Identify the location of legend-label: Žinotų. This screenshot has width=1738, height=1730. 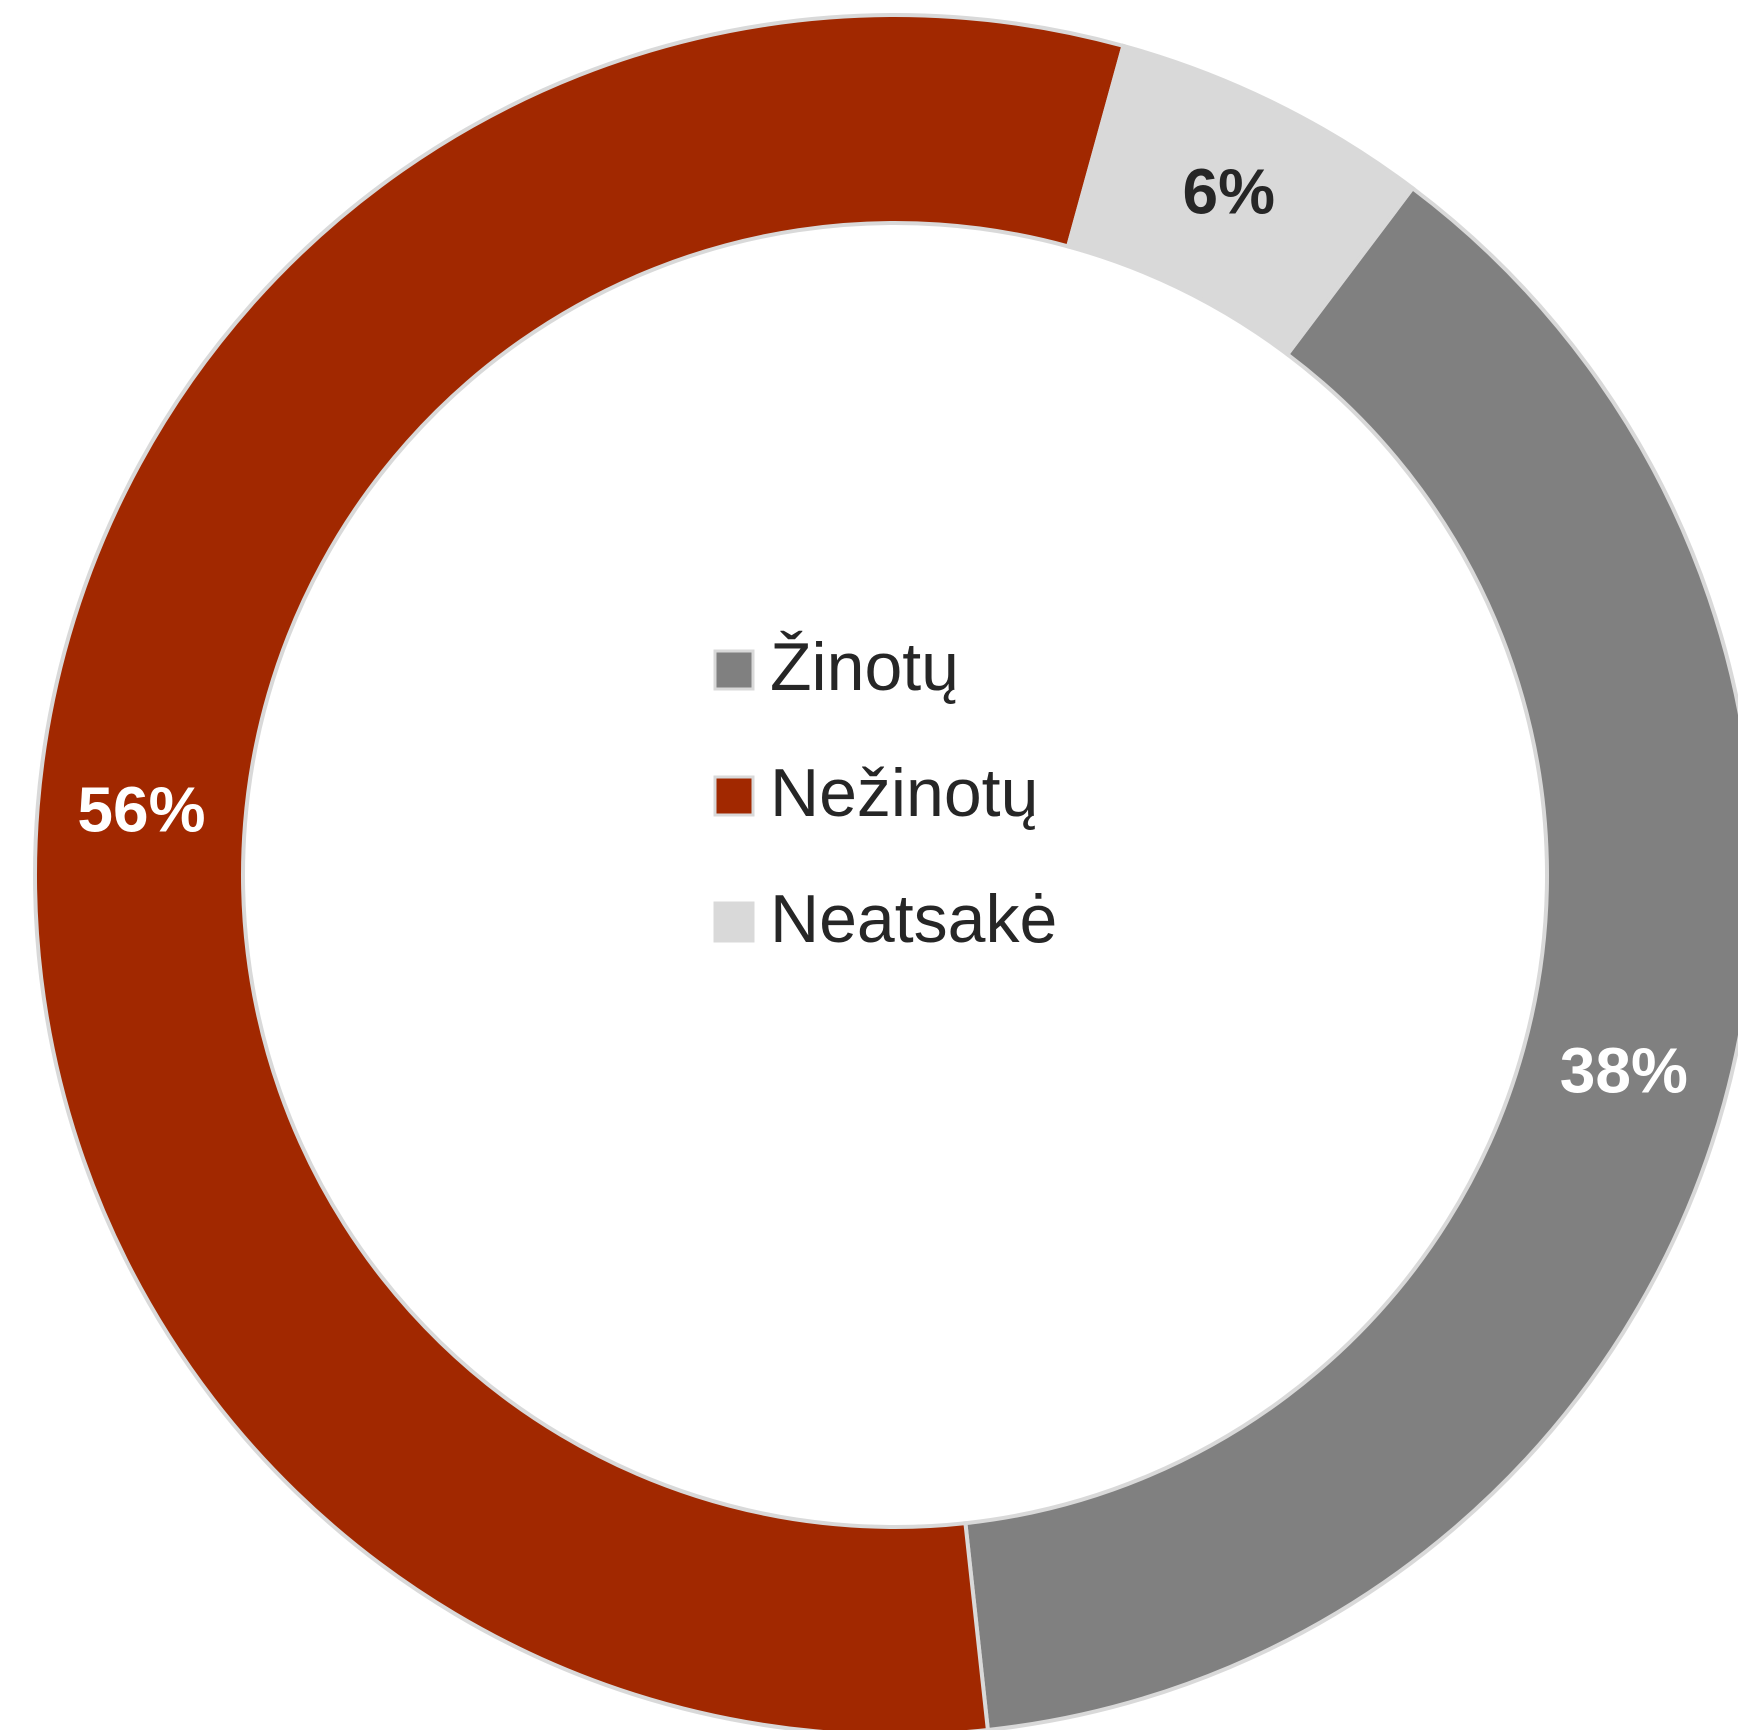
(864, 667).